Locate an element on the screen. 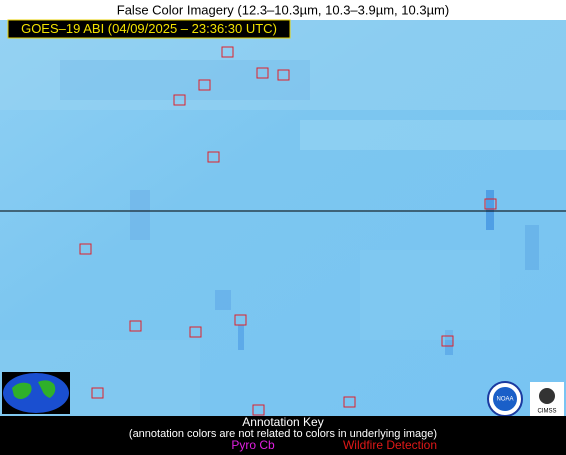 Image resolution: width=566 pixels, height=455 pixels. key-wildfire: Wildfire Detection is located at coordinates (390, 445).